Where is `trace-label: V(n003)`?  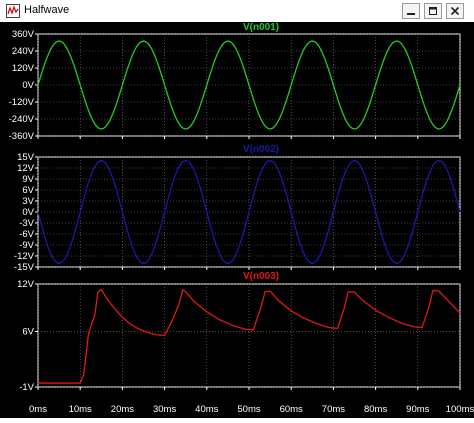 trace-label: V(n003) is located at coordinates (261, 276).